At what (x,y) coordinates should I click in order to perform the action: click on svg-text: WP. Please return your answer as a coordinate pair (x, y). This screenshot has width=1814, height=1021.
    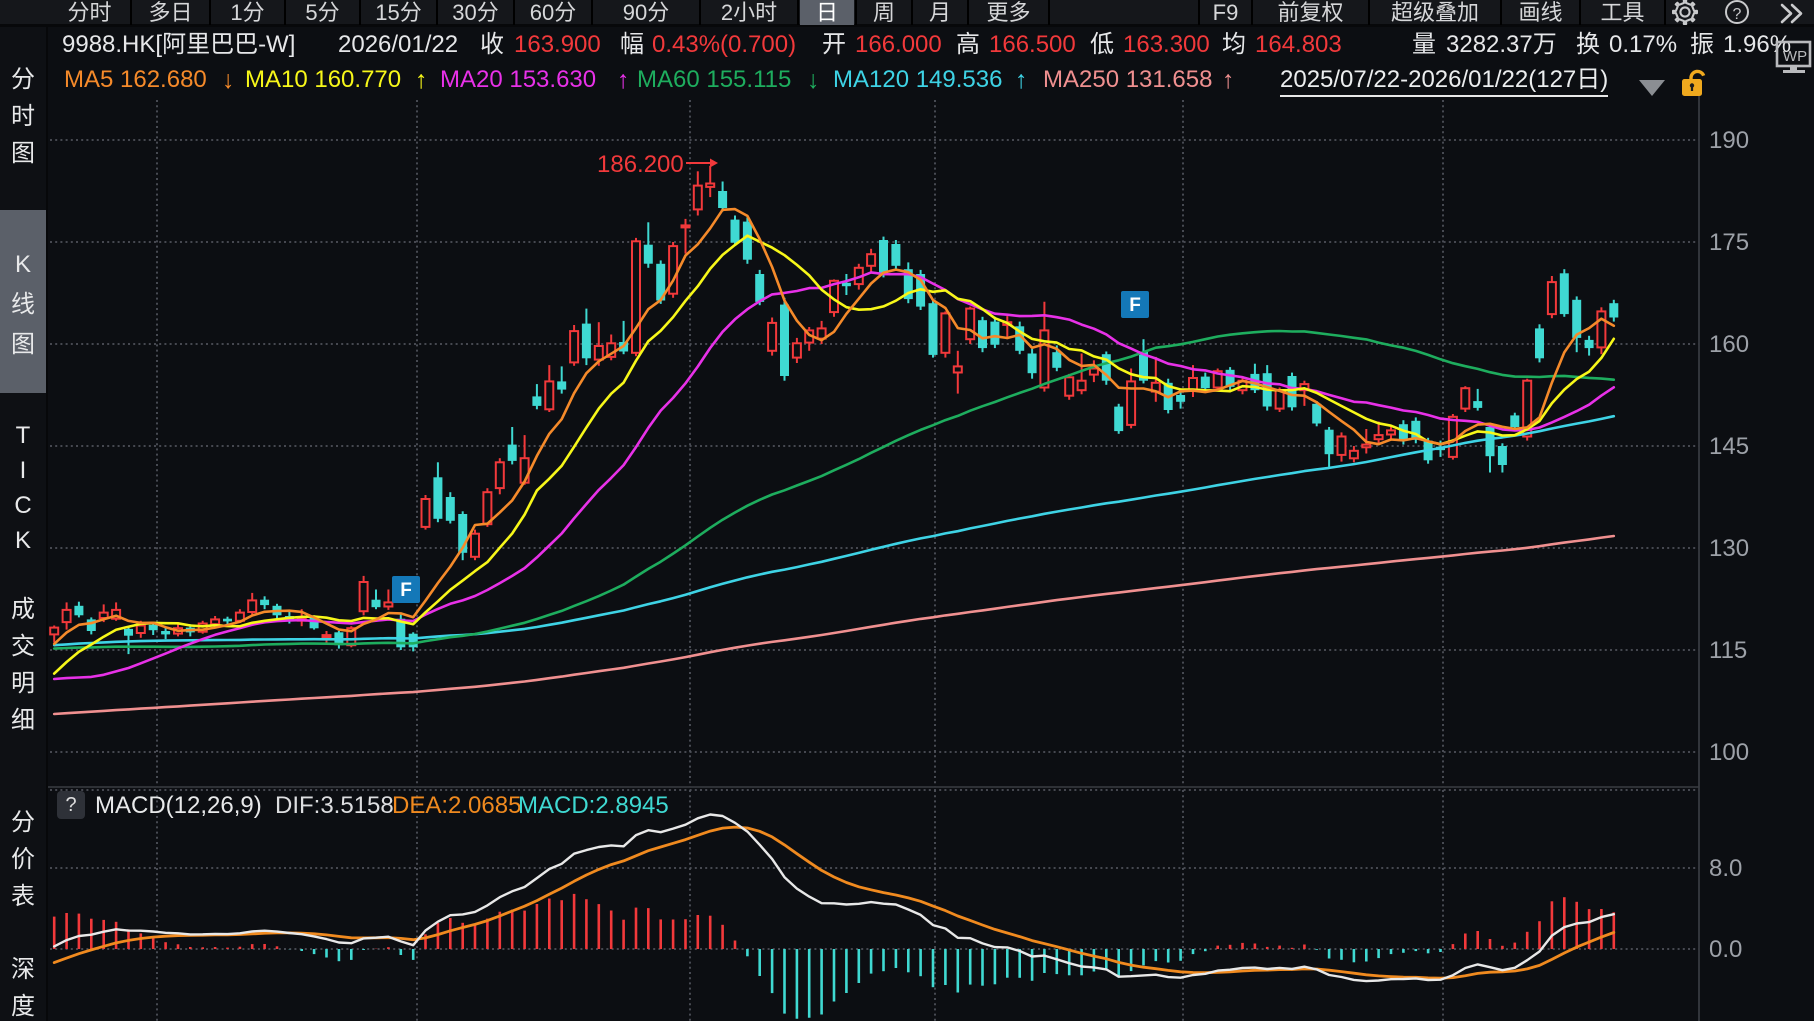
    Looking at the image, I should click on (1795, 56).